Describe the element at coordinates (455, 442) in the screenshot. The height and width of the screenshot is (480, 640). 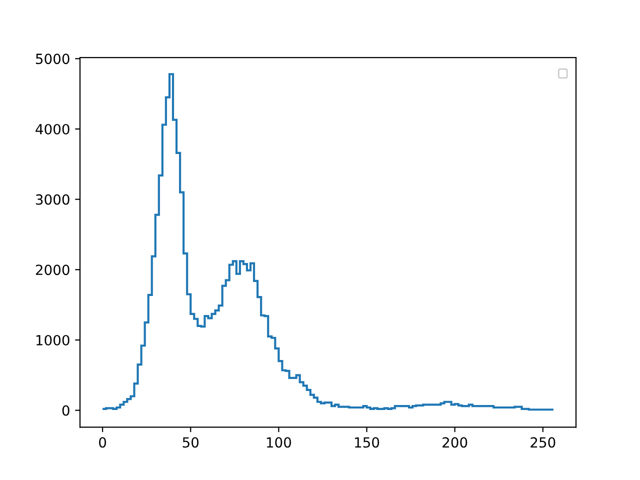
I see `x-tick-label: 200` at that location.